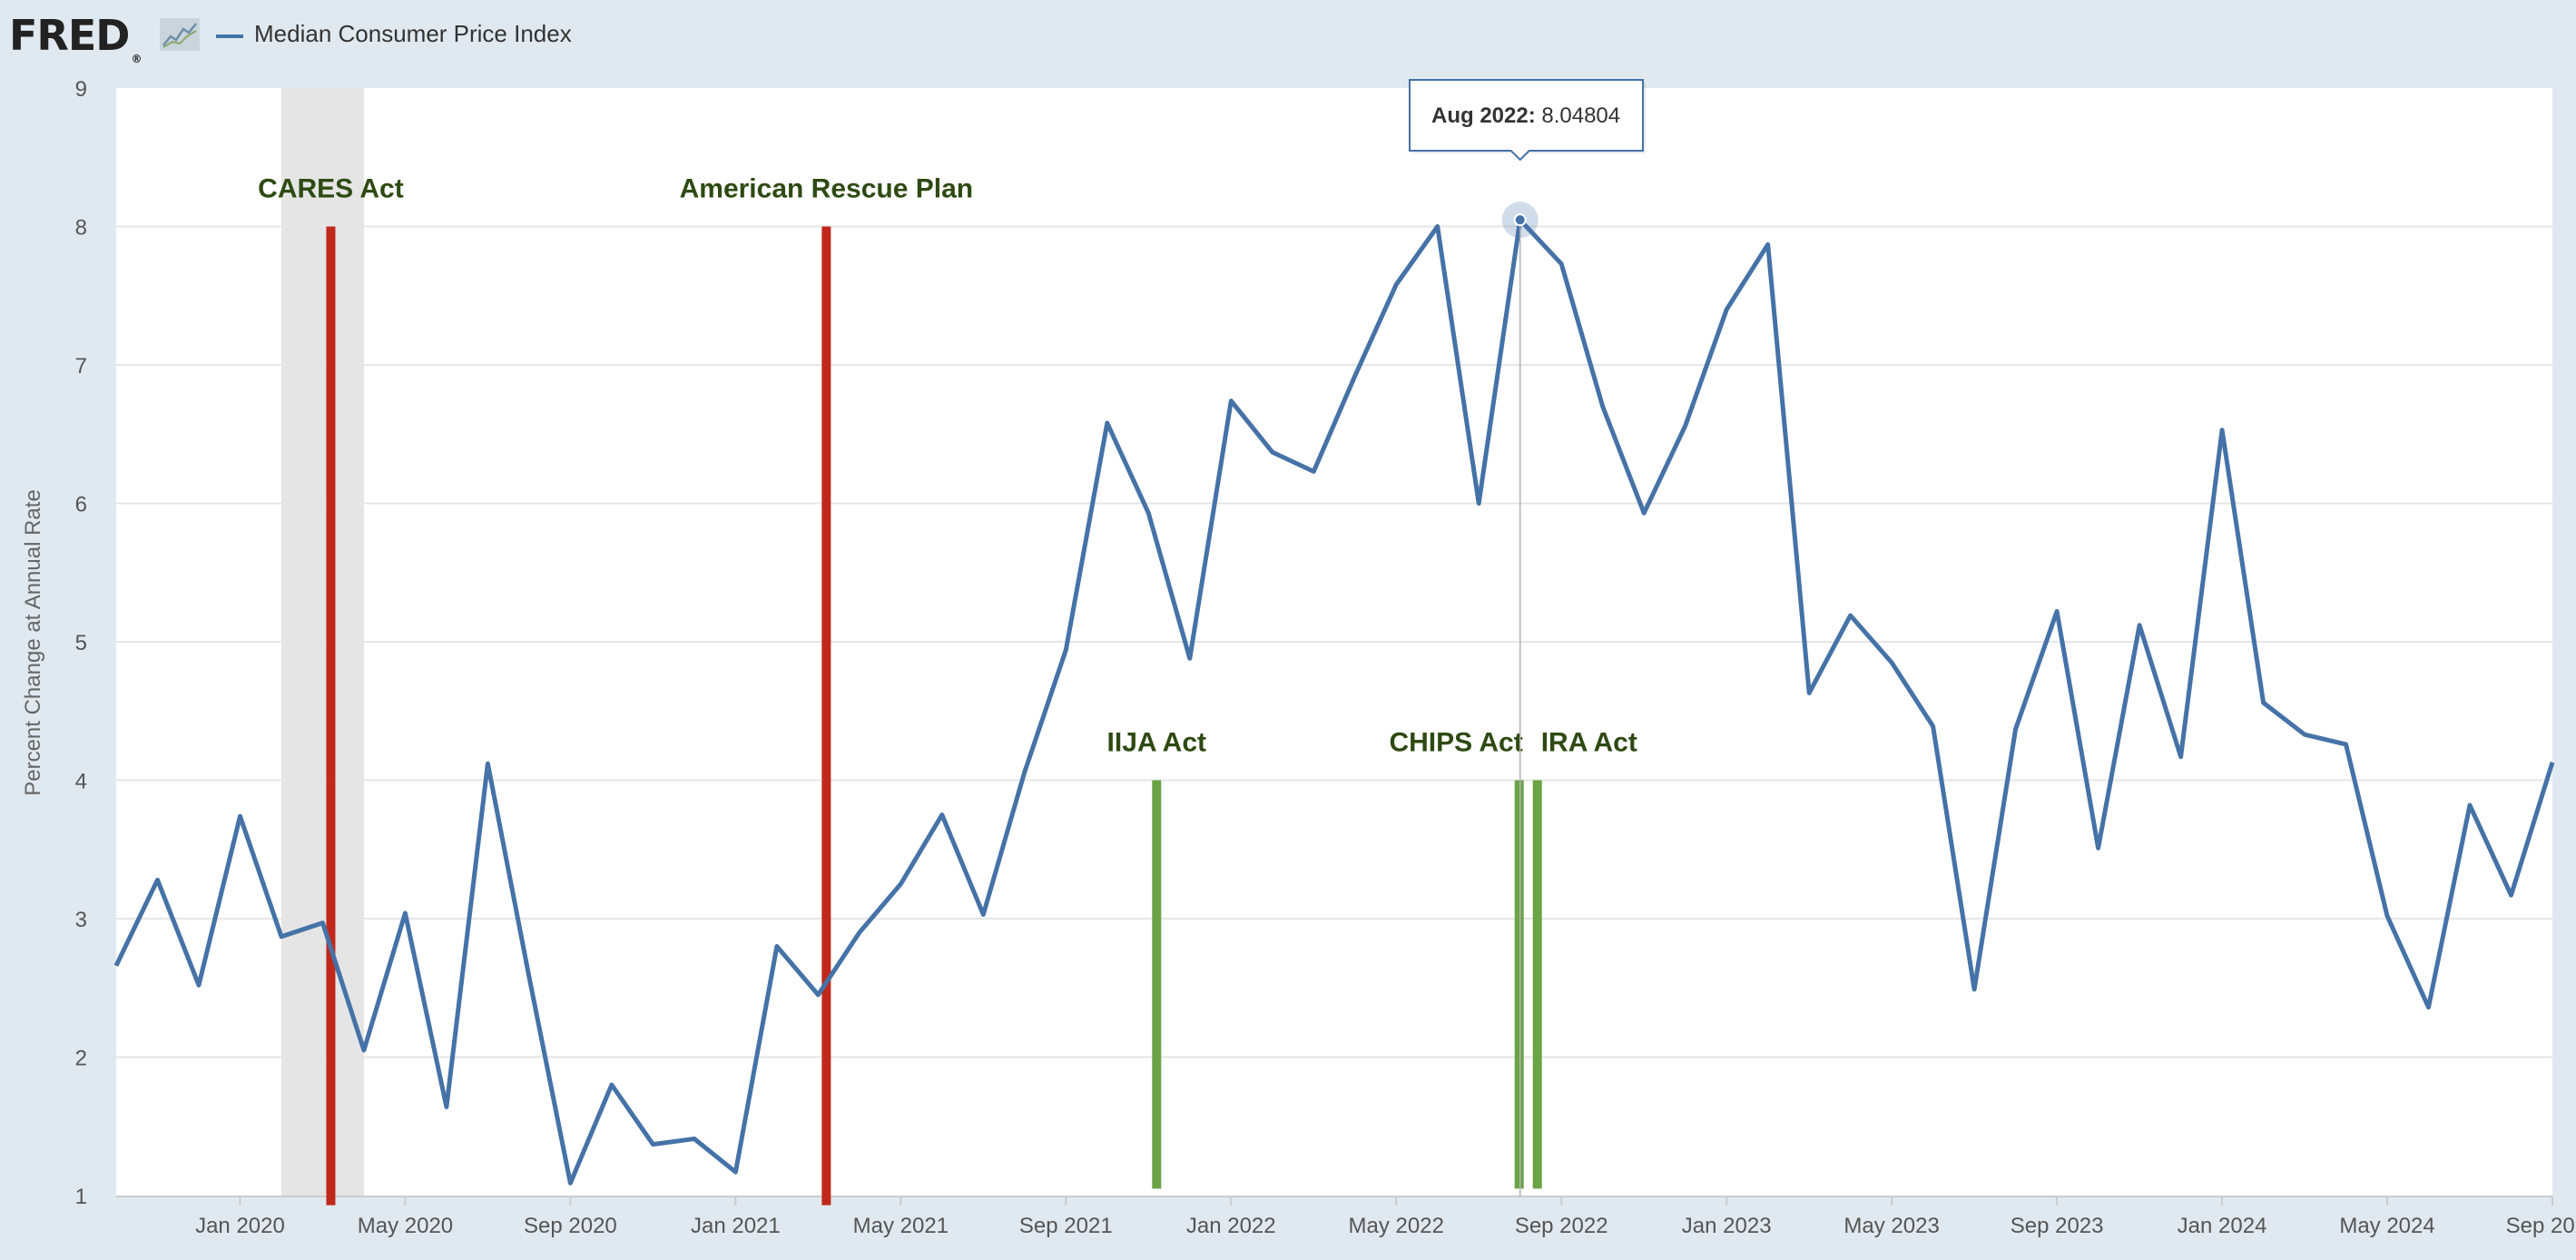 This screenshot has height=1260, width=2576. What do you see at coordinates (1891, 1226) in the screenshot?
I see `x-tick-label: May 2023` at bounding box center [1891, 1226].